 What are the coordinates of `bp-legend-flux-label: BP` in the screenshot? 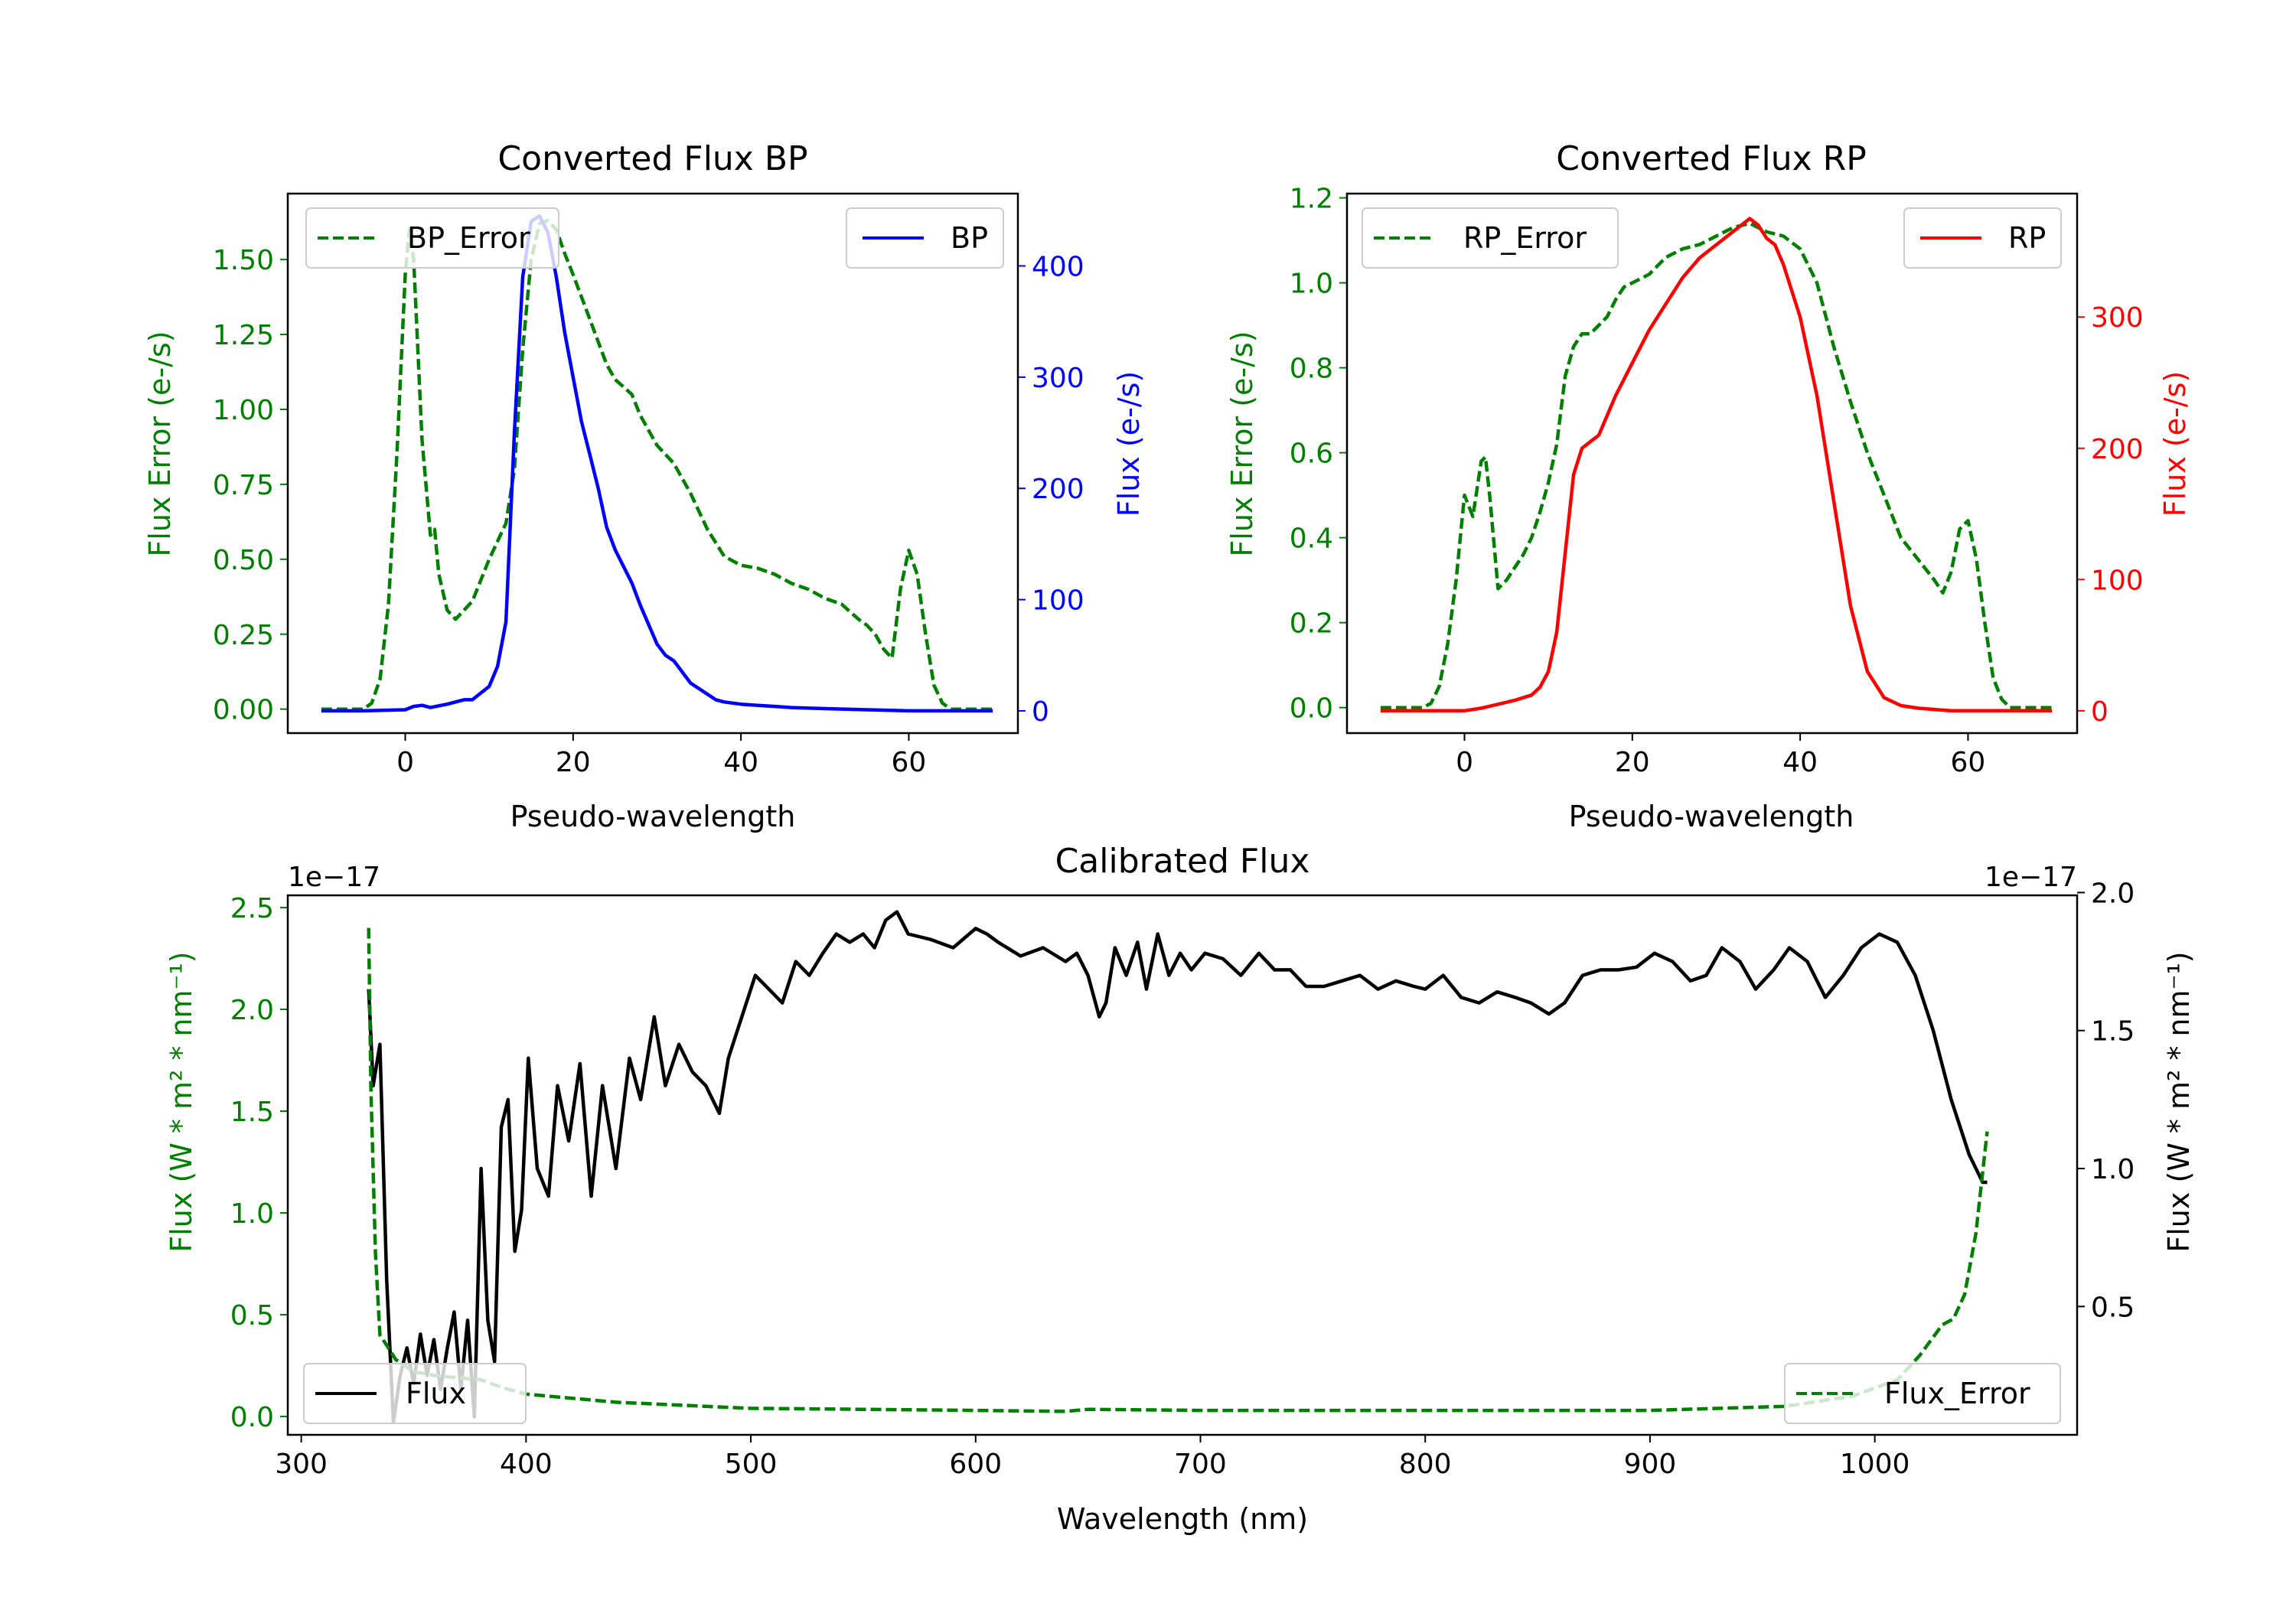 It's located at (969, 238).